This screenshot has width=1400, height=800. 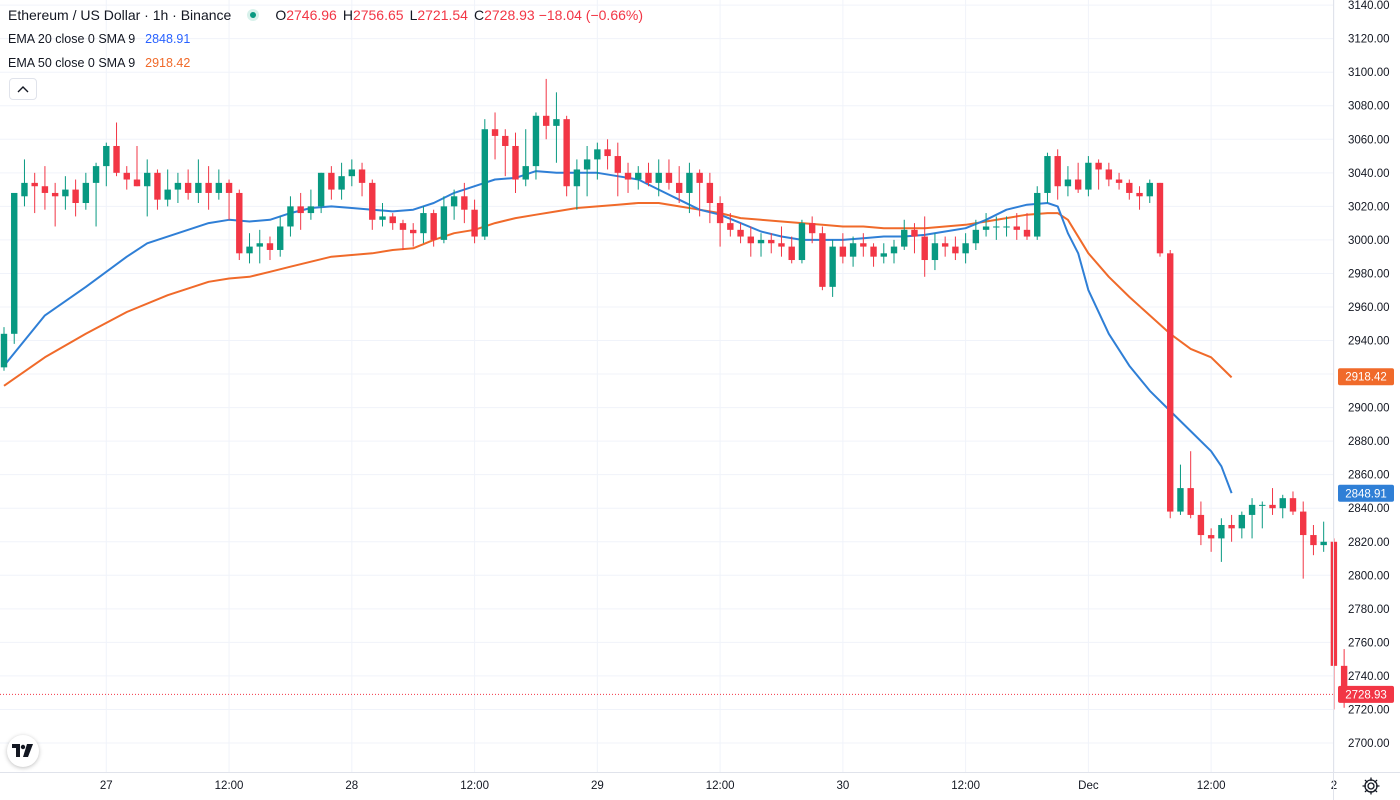 What do you see at coordinates (1369, 710) in the screenshot?
I see `y-tick-label: 2720.00` at bounding box center [1369, 710].